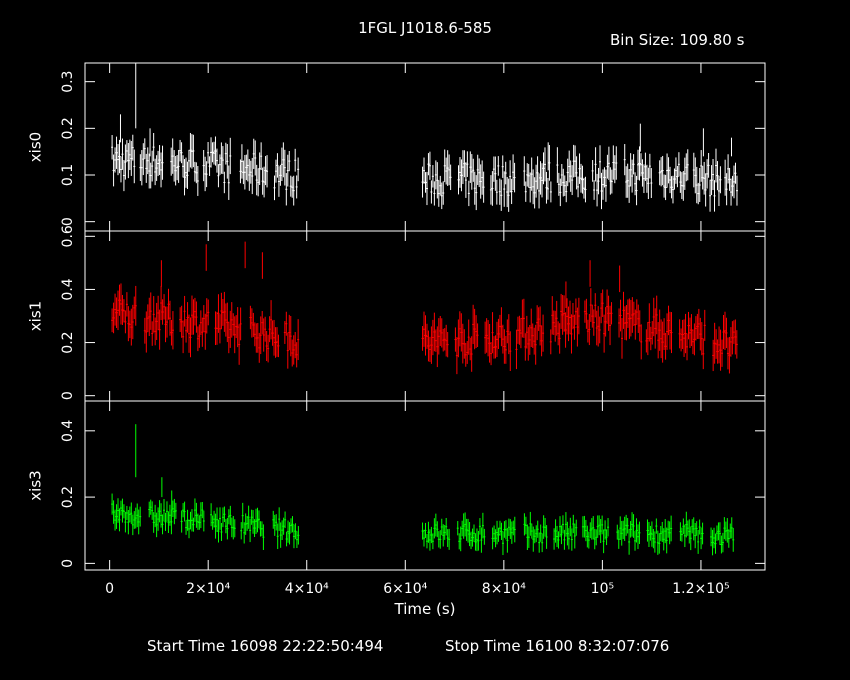 The height and width of the screenshot is (680, 850). What do you see at coordinates (602, 589) in the screenshot?
I see `x-tick-label: 10⁵` at bounding box center [602, 589].